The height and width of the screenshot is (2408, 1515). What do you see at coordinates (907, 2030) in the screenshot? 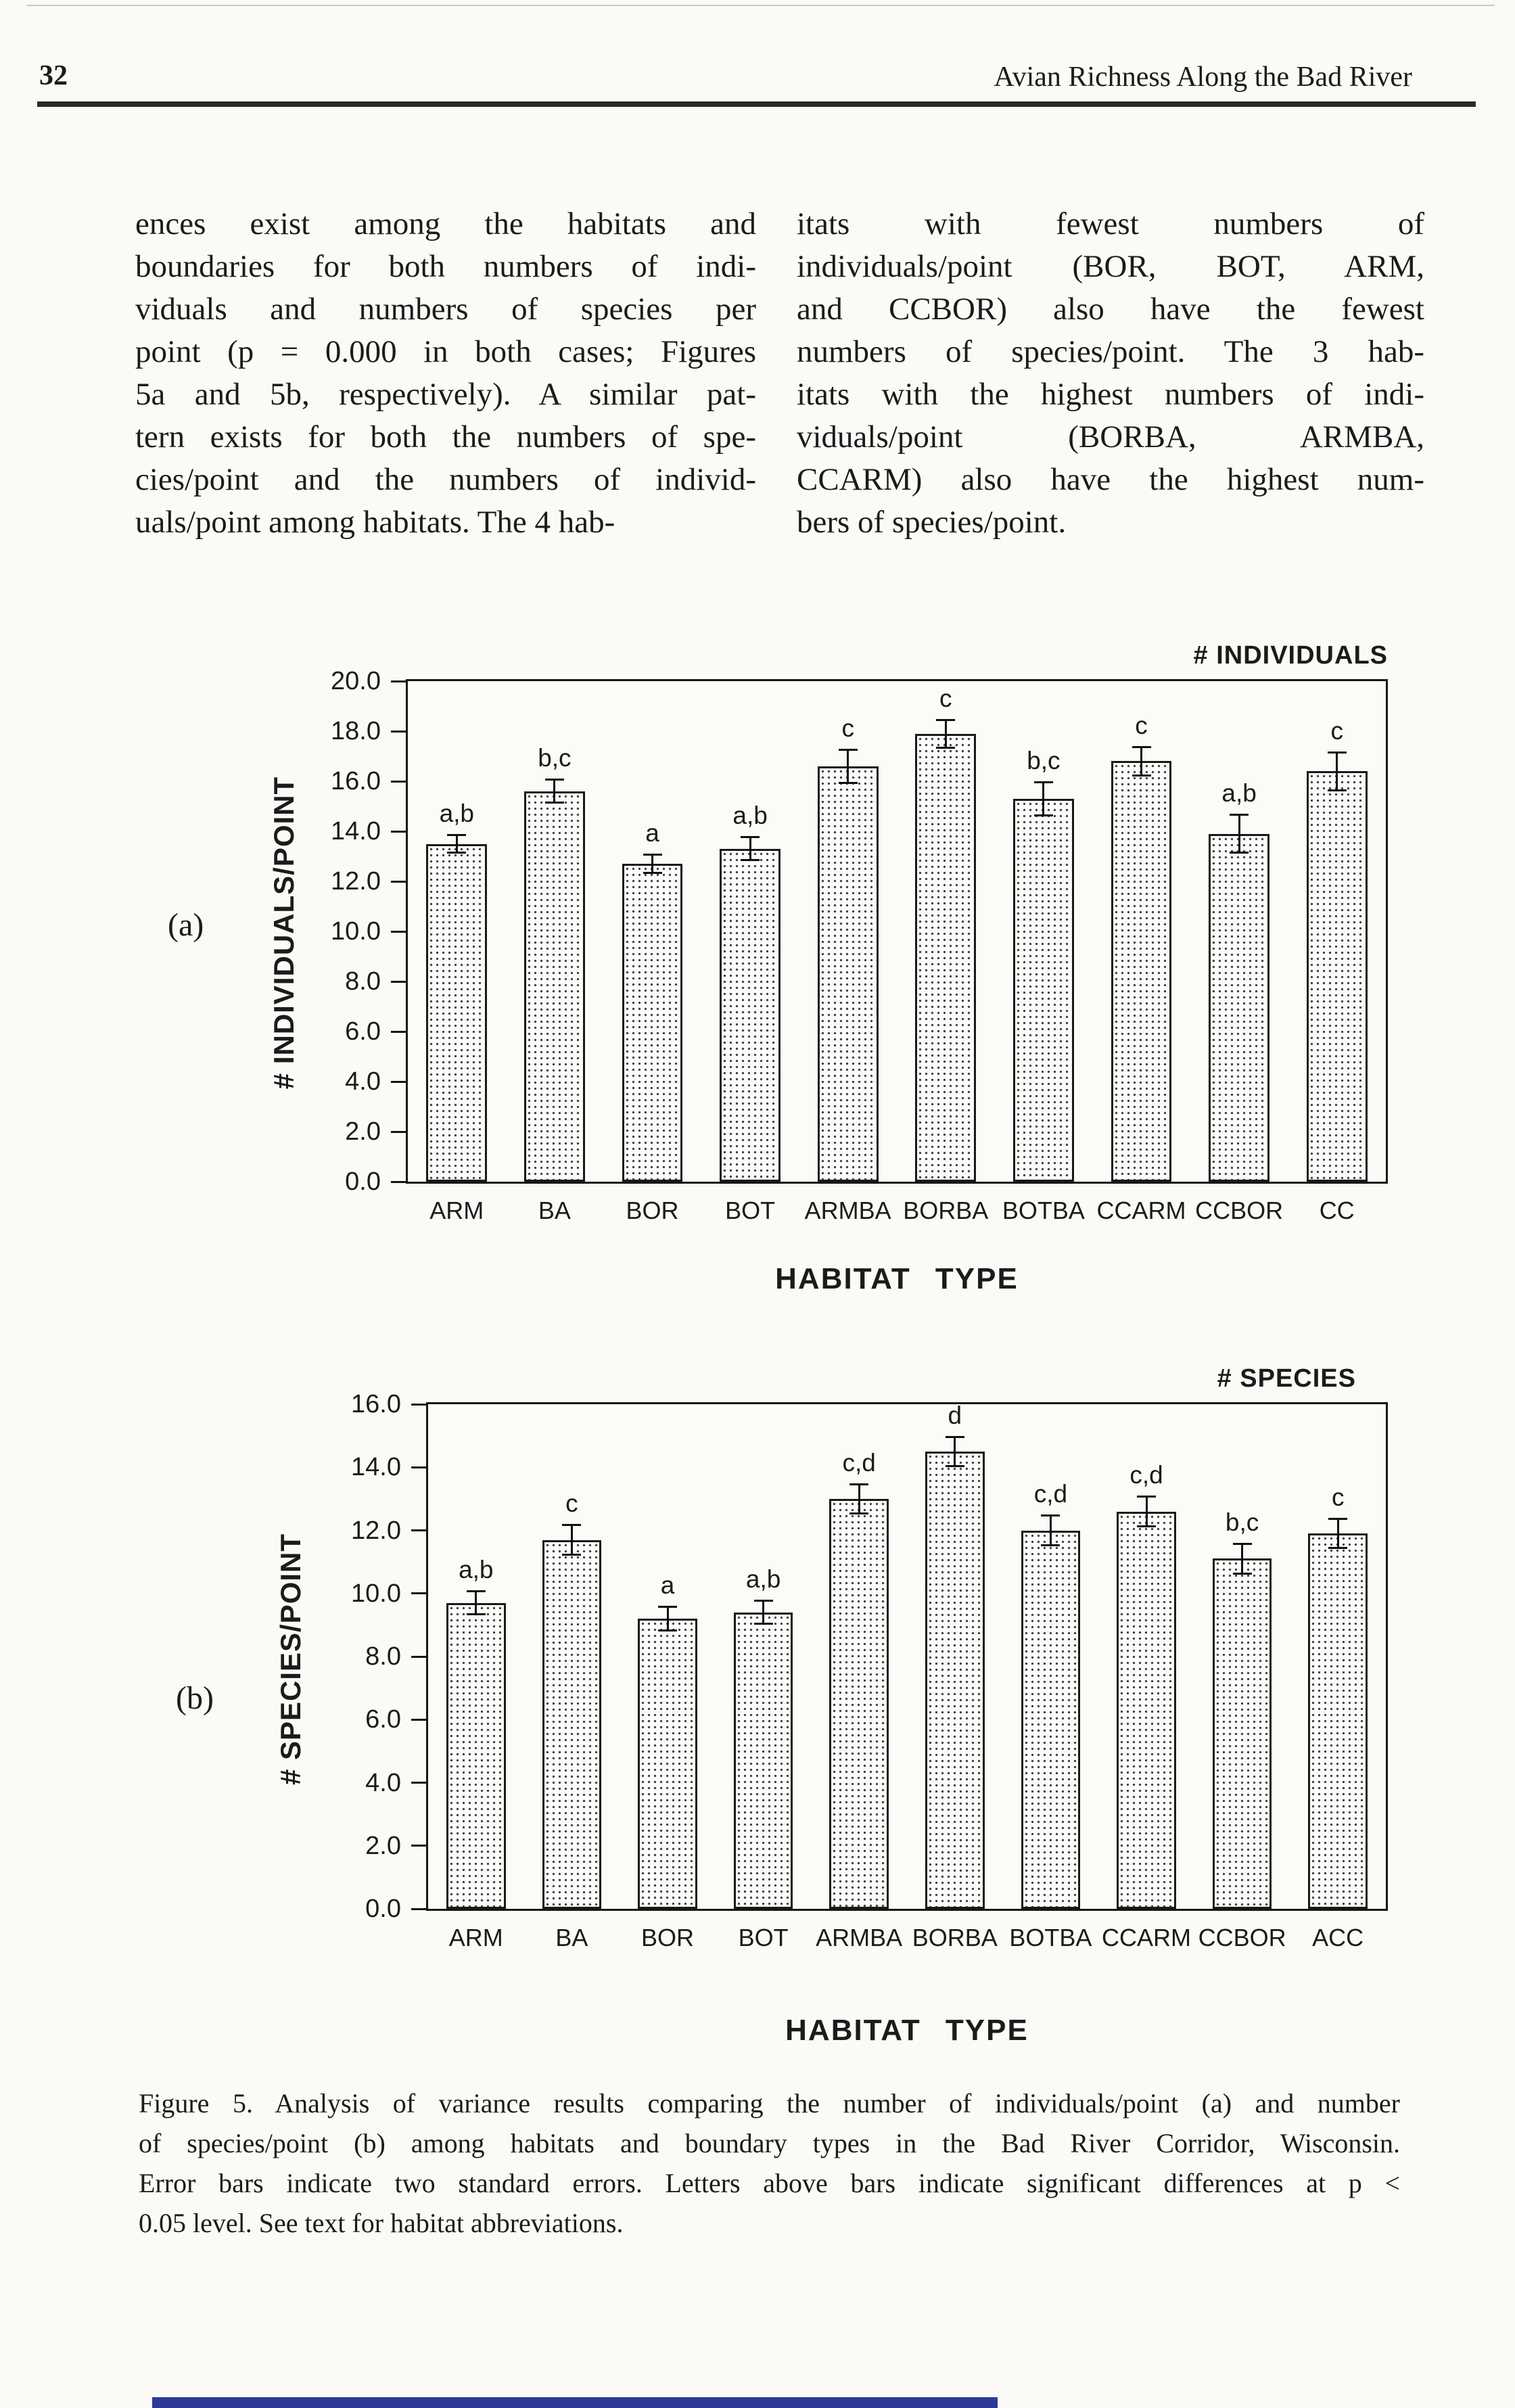
I see `chart-b-x-axis-title: HABITAT TYPE` at bounding box center [907, 2030].